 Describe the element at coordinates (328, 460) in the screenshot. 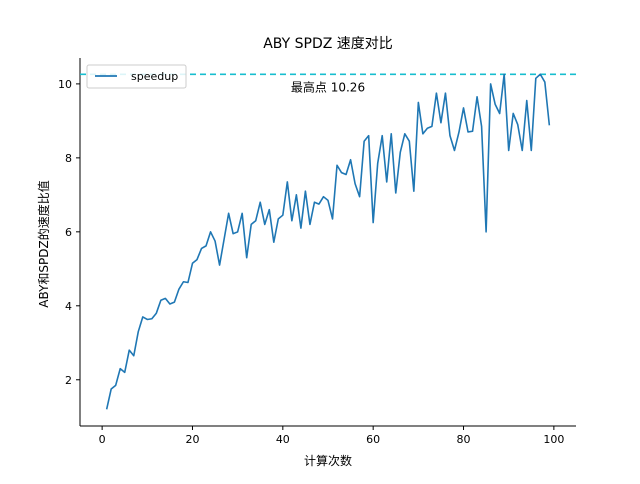

I see `x-axis-label: 计算次数` at that location.